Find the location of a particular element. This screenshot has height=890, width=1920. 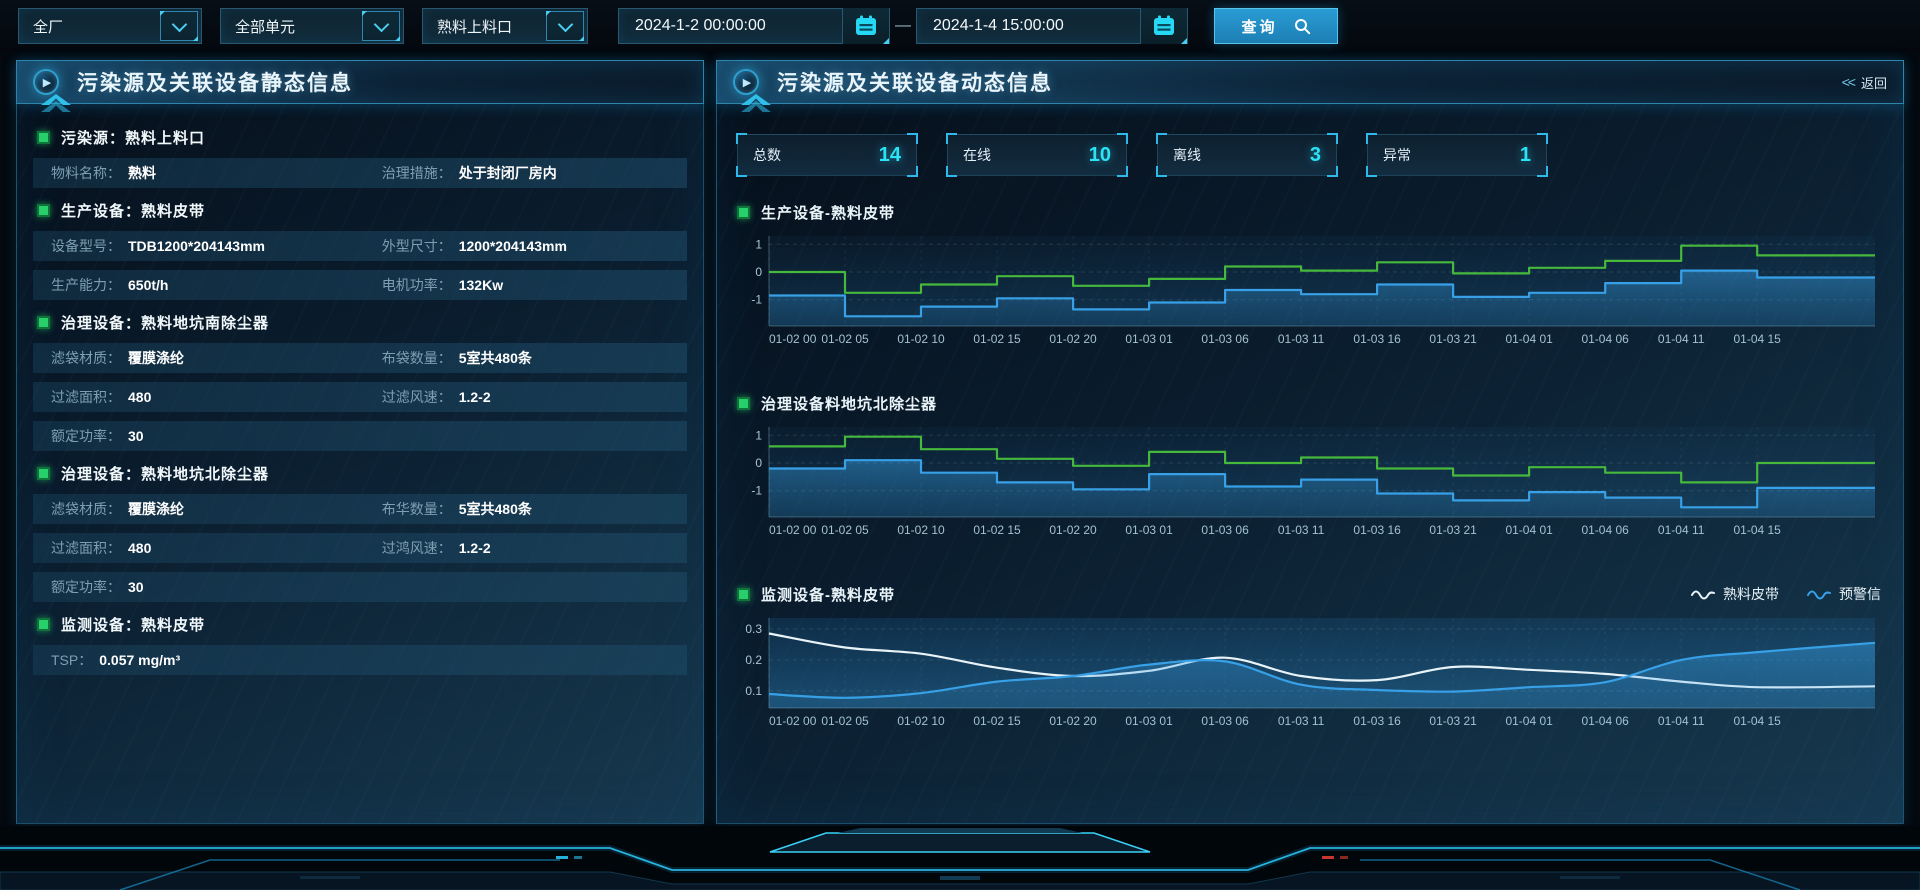

stat-label: 离线 is located at coordinates (1187, 155).